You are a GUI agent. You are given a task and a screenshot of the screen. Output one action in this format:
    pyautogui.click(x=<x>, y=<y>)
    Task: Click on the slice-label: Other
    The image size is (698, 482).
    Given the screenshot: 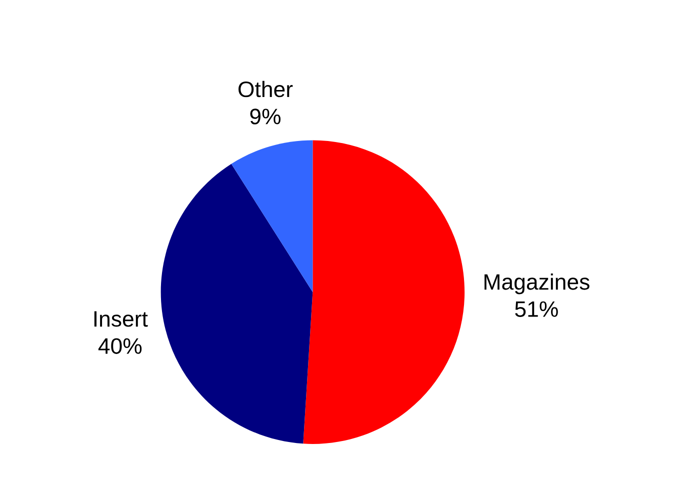 What is the action you would take?
    pyautogui.click(x=265, y=89)
    